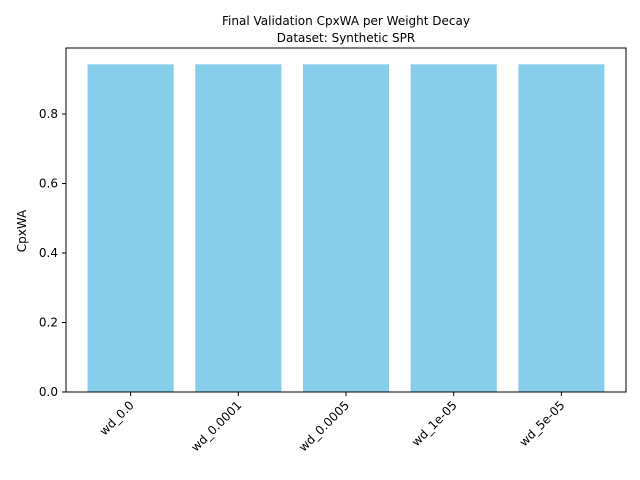 Image resolution: width=640 pixels, height=480 pixels. What do you see at coordinates (346, 21) in the screenshot?
I see `chart-title: Final Validation CpxWA per Weight Decay` at bounding box center [346, 21].